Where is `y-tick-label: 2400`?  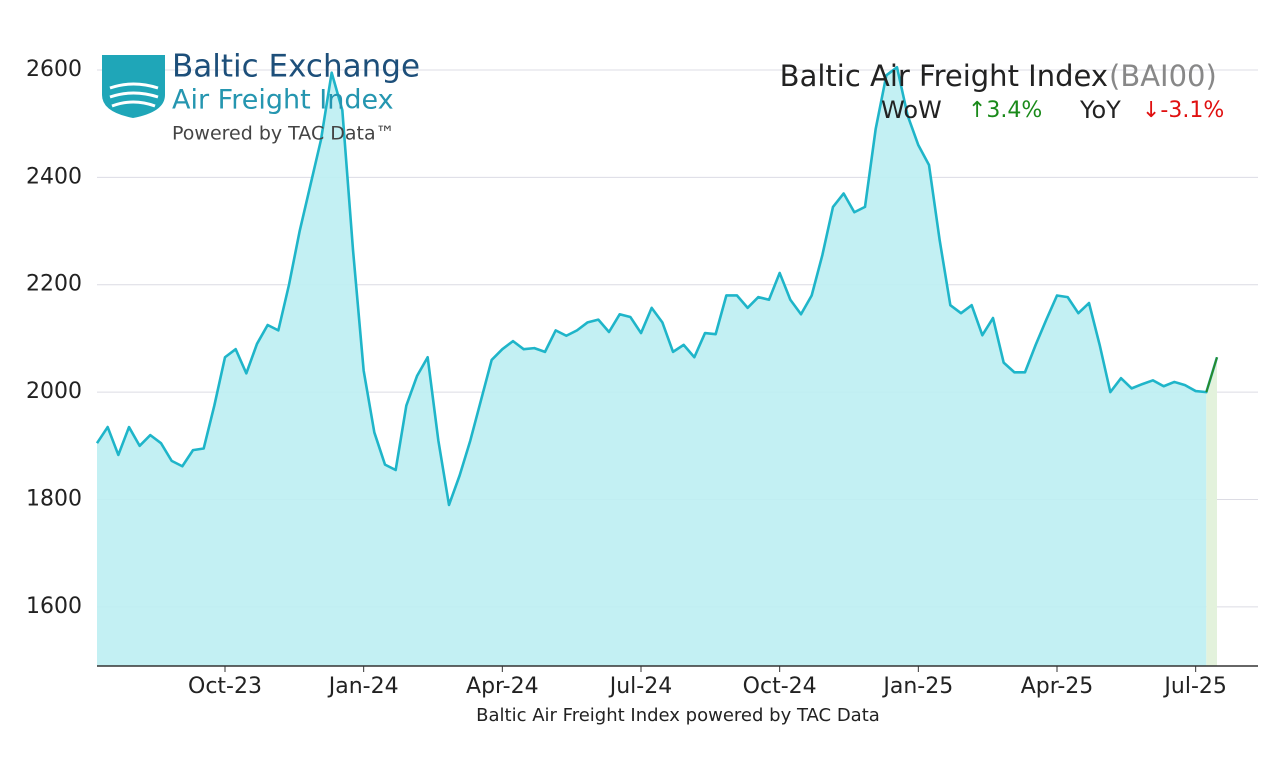 y-tick-label: 2400 is located at coordinates (54, 176).